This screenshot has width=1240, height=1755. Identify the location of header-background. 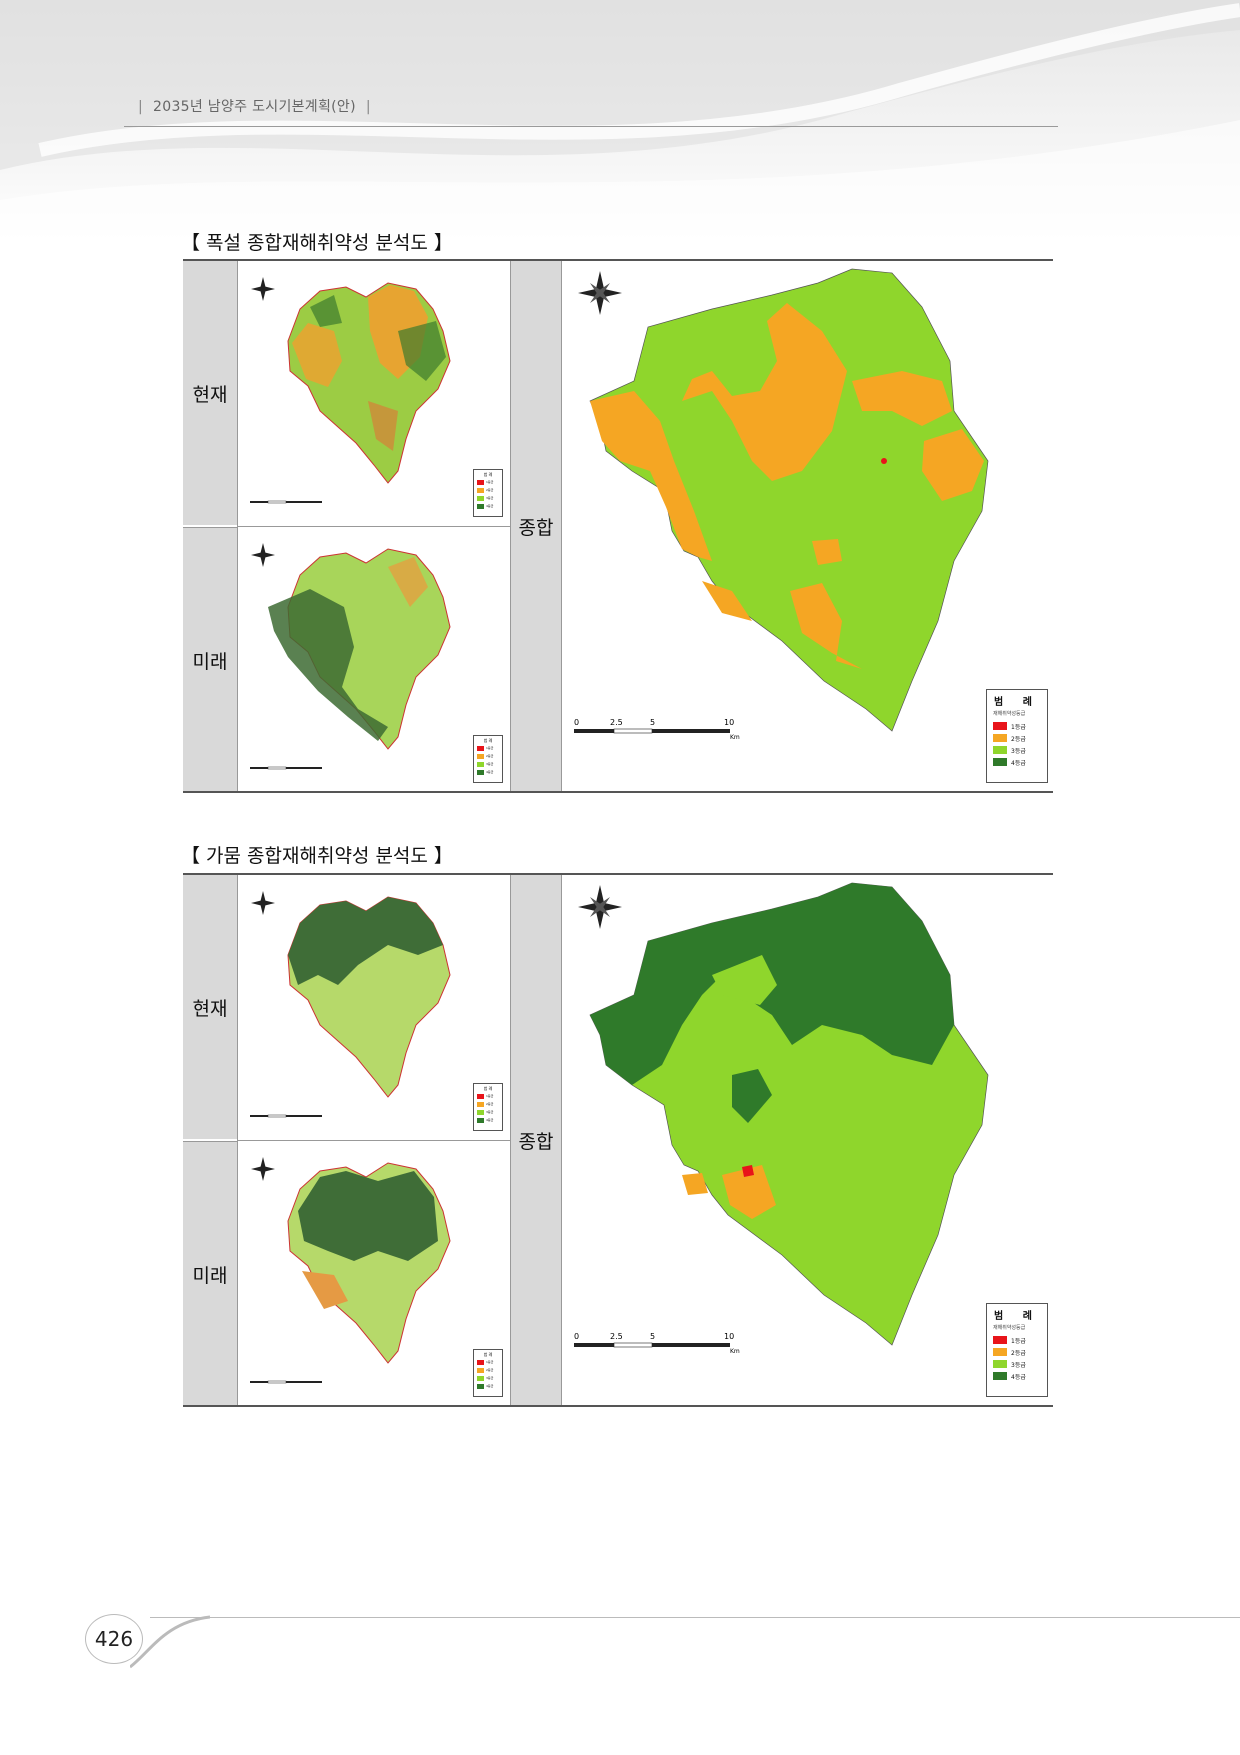
(620, 125).